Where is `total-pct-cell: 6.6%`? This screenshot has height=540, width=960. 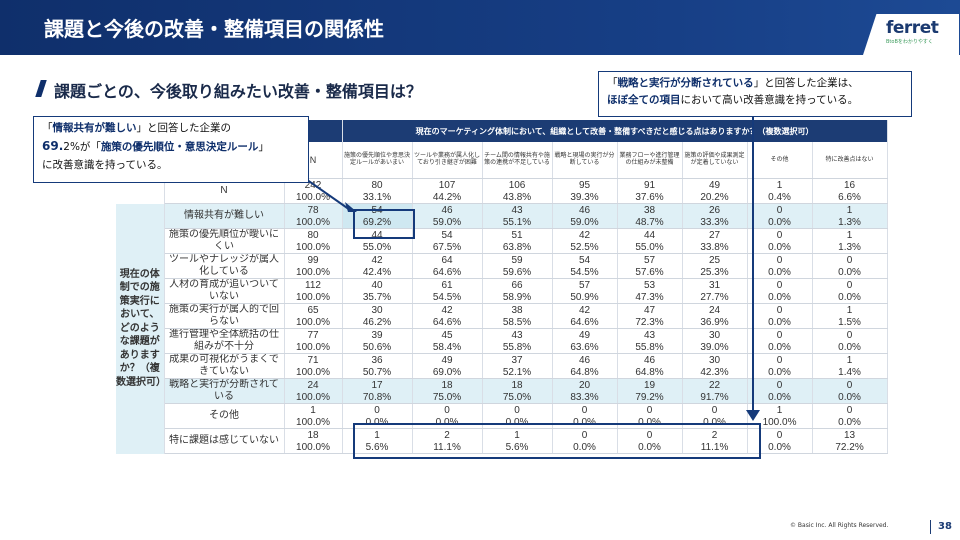
total-pct-cell: 6.6% is located at coordinates (850, 197).